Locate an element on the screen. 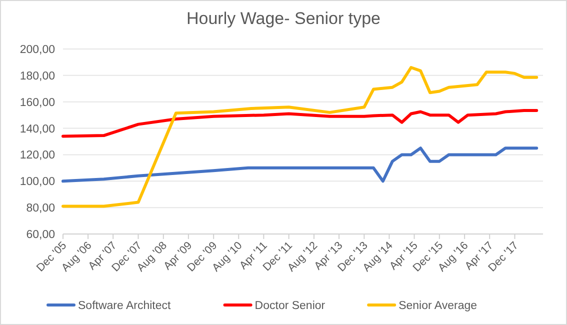  y-tick-label: 180,00 is located at coordinates (37, 76).